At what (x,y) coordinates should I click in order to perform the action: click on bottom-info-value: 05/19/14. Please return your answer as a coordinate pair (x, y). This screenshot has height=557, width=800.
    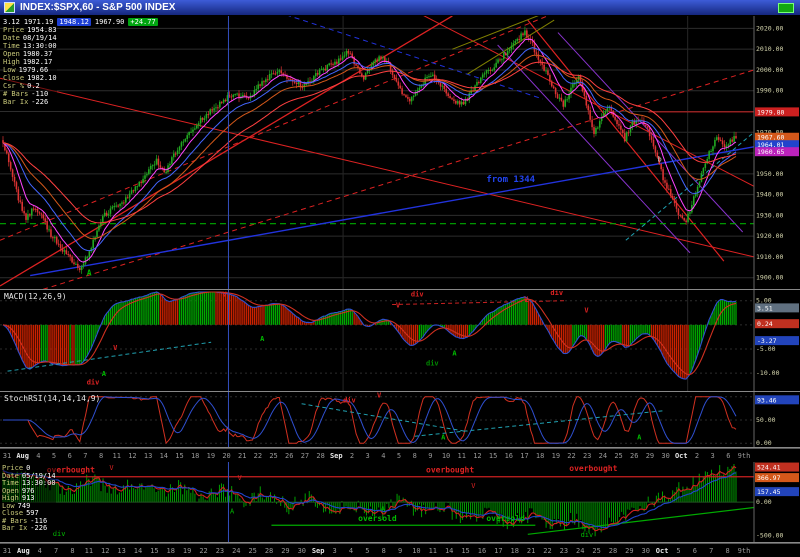
    Looking at the image, I should click on (38, 475).